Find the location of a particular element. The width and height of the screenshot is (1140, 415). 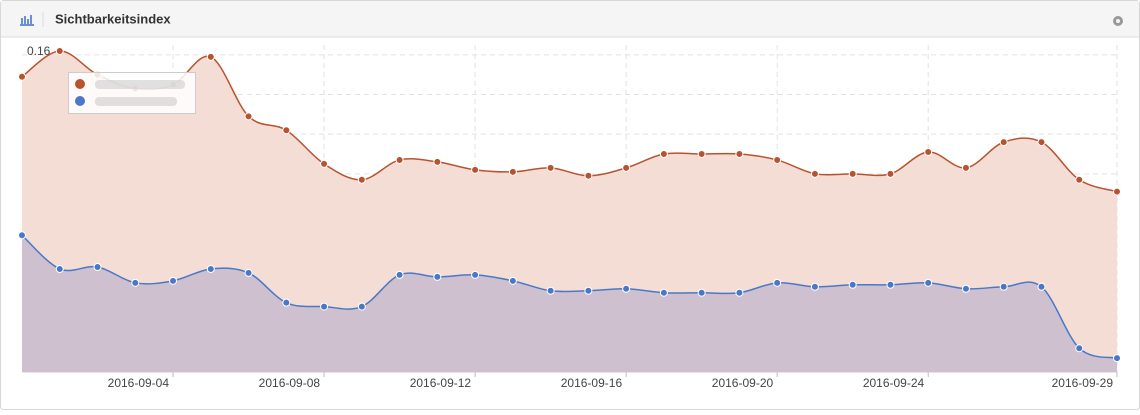

chart-title: Sichtbarkeitsindex is located at coordinates (113, 18).